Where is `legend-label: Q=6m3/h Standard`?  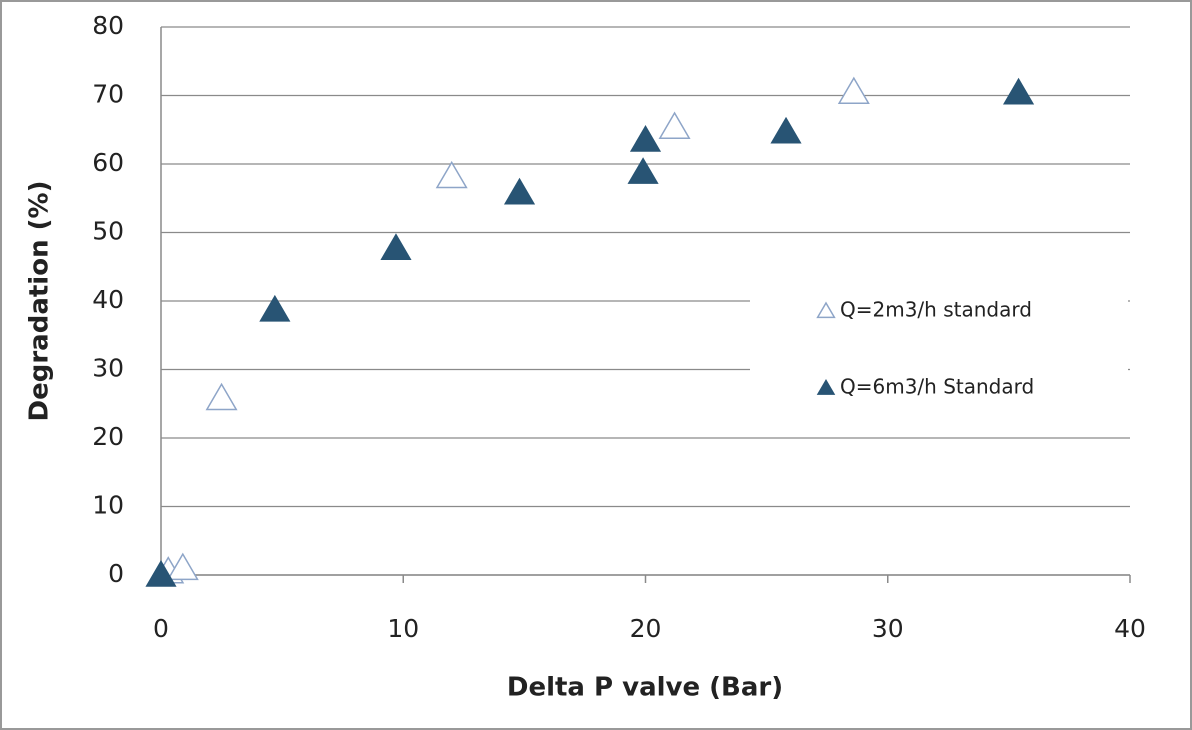 legend-label: Q=6m3/h Standard is located at coordinates (937, 387).